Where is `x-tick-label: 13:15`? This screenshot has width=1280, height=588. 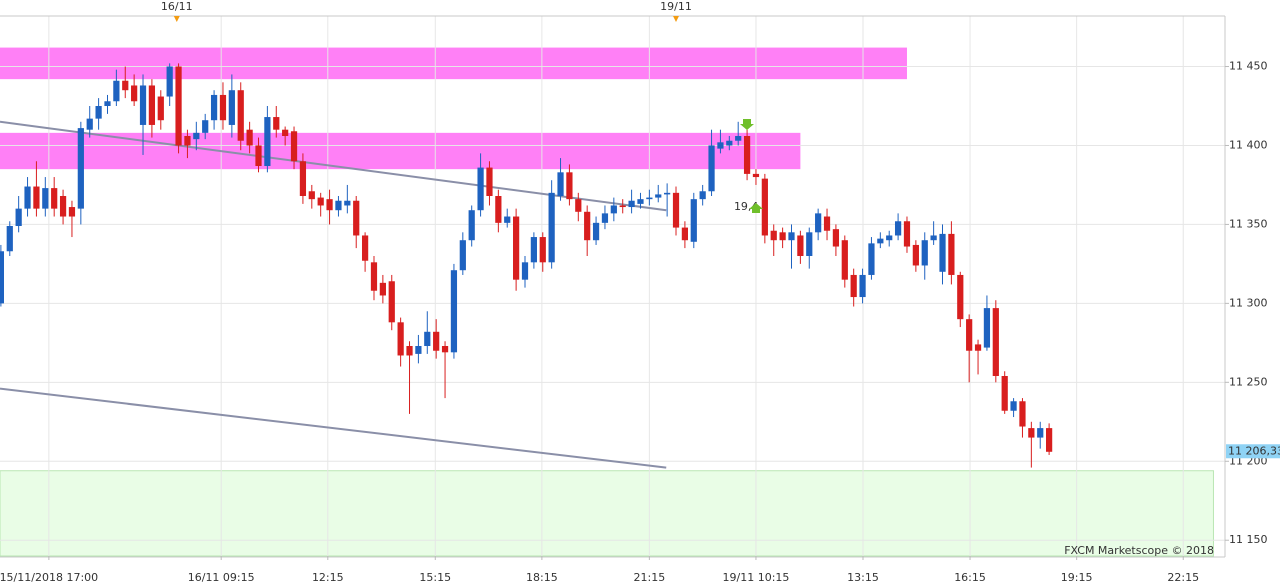 x-tick-label: 13:15 is located at coordinates (863, 577).